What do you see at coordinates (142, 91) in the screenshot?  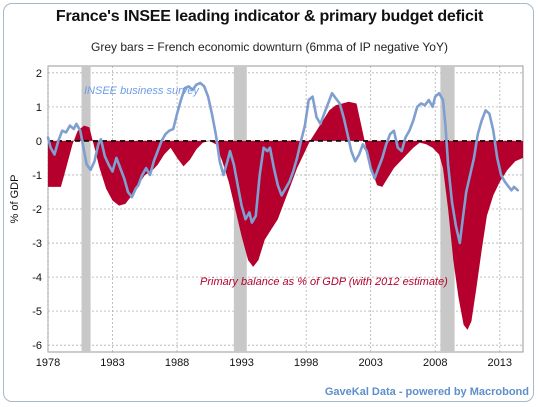 I see `insee-annotation: INSEE business survey` at bounding box center [142, 91].